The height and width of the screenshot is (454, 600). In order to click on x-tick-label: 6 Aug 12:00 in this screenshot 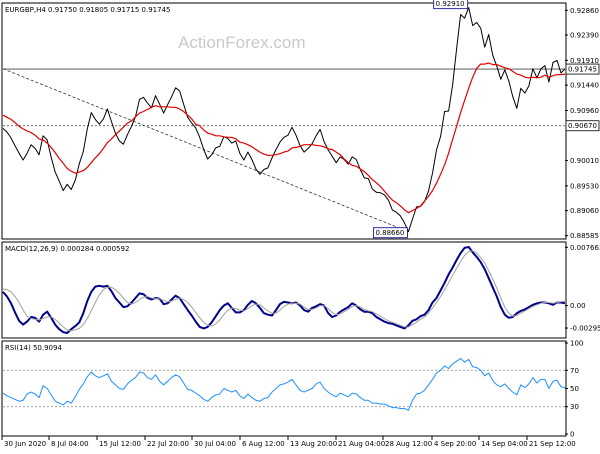, I will do `click(263, 444)`.